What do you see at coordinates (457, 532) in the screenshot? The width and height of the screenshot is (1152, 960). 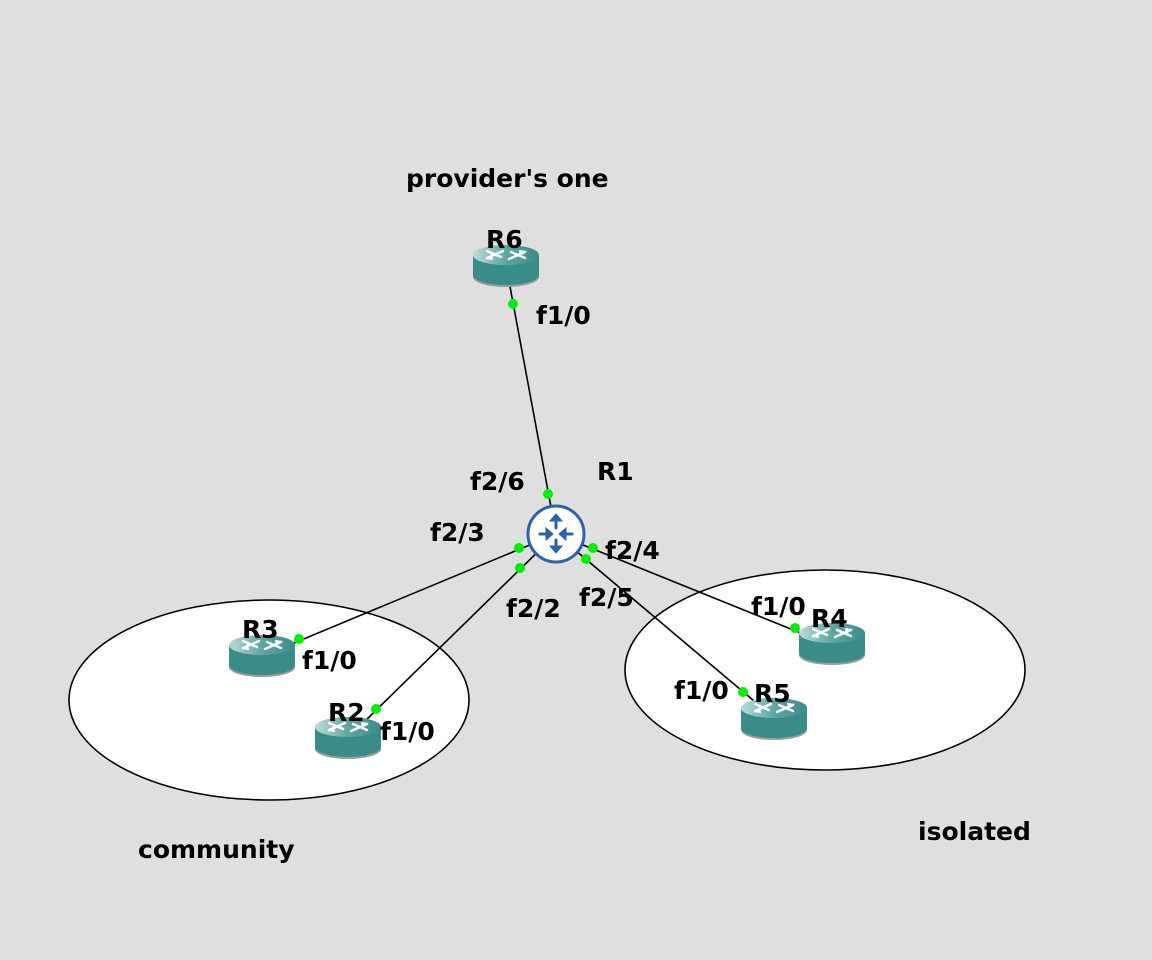 I see `iface-label-r1-f2-3: f2/3` at bounding box center [457, 532].